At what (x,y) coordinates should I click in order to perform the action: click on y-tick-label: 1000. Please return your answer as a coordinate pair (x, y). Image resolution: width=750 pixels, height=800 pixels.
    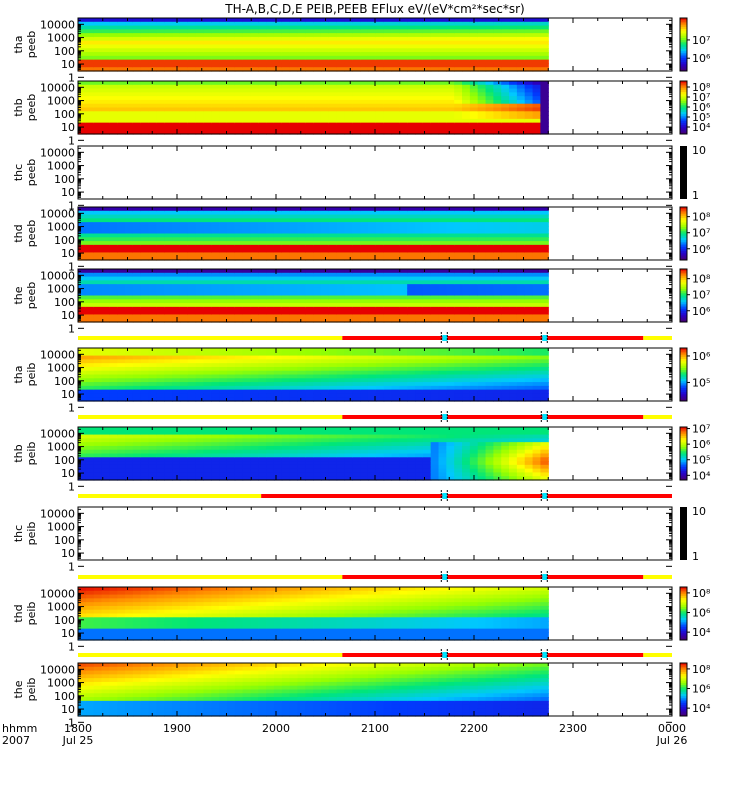
    Looking at the image, I should click on (61, 38).